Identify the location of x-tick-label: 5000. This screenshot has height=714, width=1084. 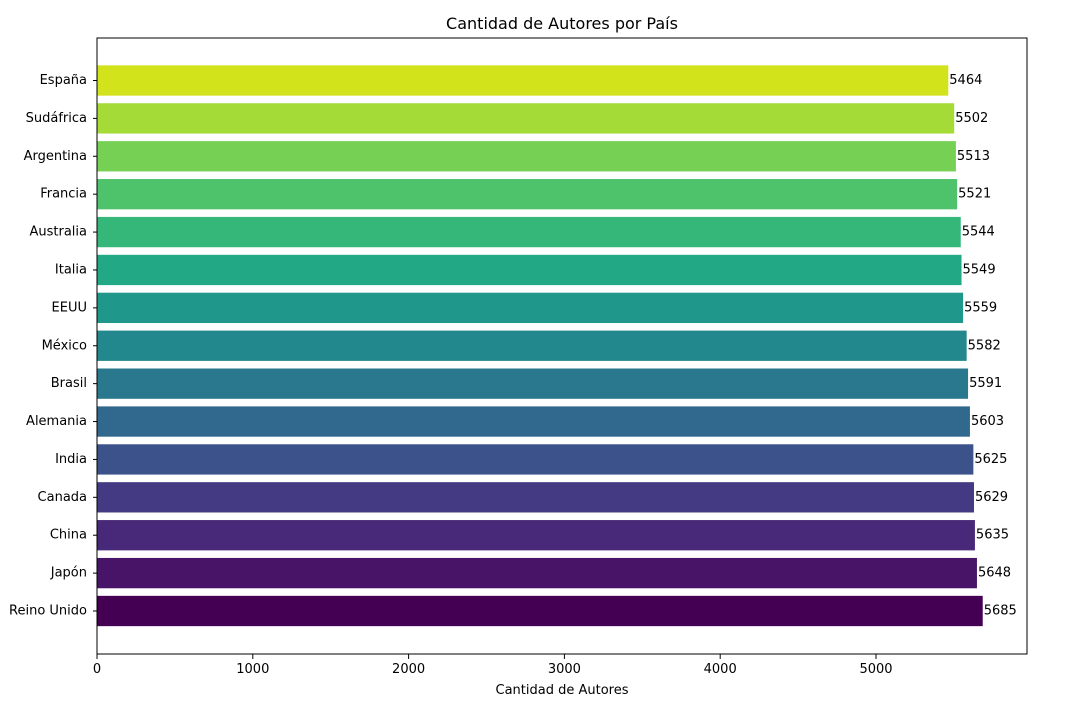
(875, 669).